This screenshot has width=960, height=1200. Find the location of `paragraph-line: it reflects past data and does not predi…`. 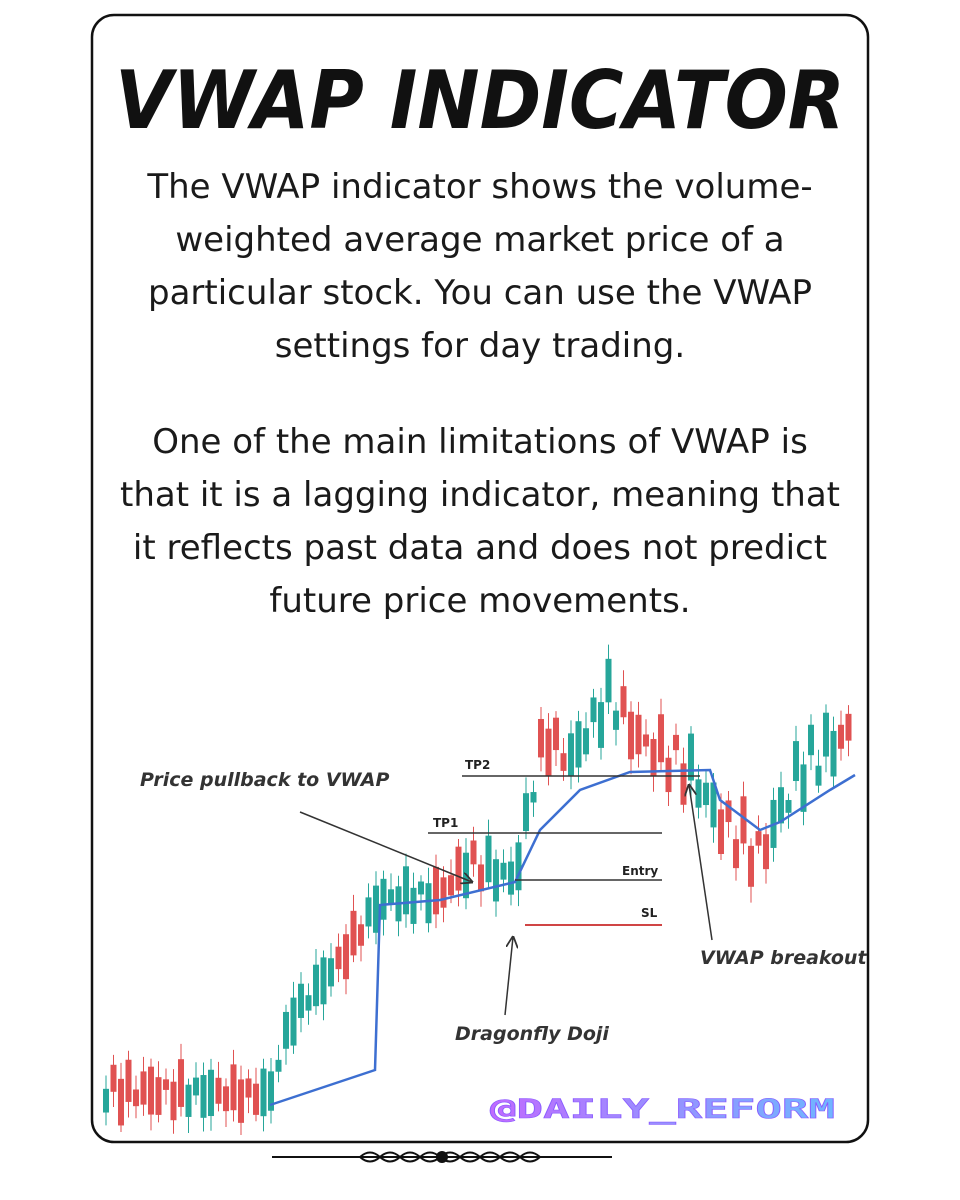

paragraph-line: it reflects past data and does not predi… is located at coordinates (480, 548).